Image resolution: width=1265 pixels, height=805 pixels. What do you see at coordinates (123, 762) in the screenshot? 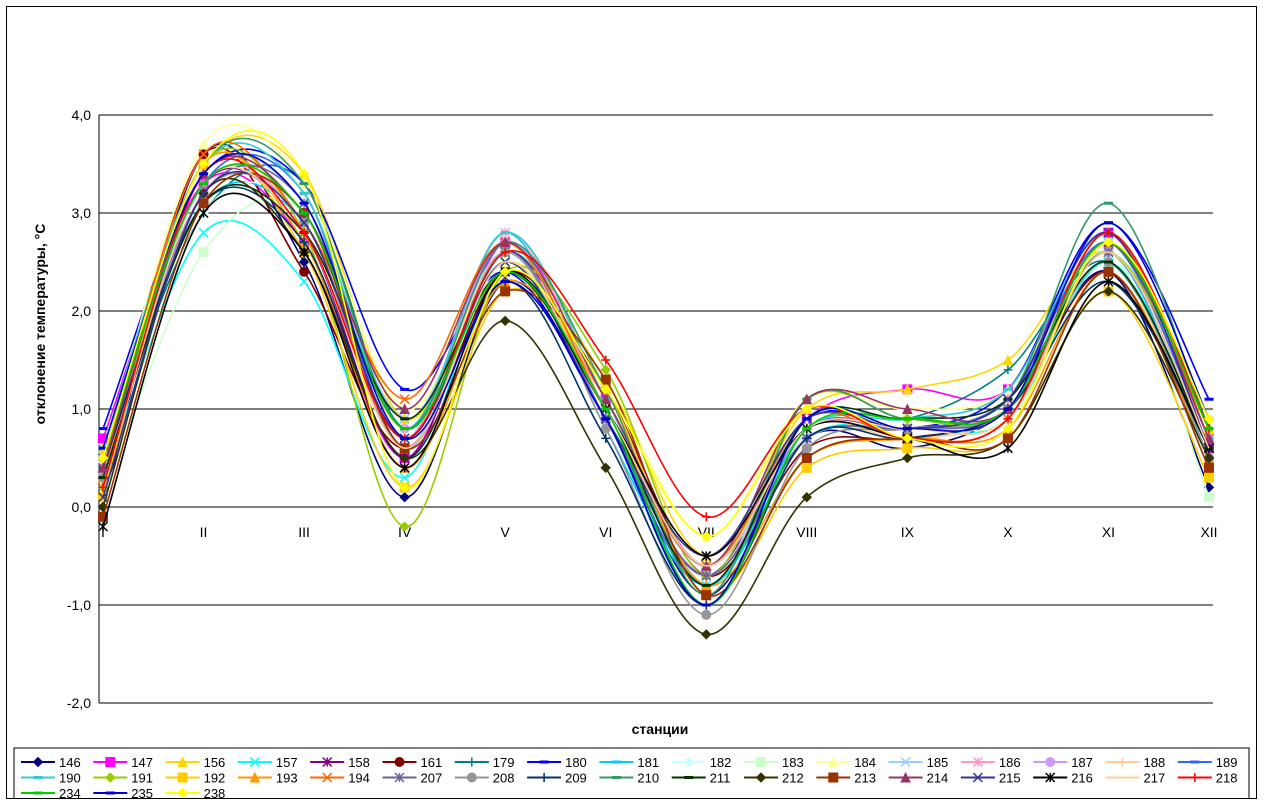
I see `legend-item: 147` at bounding box center [123, 762].